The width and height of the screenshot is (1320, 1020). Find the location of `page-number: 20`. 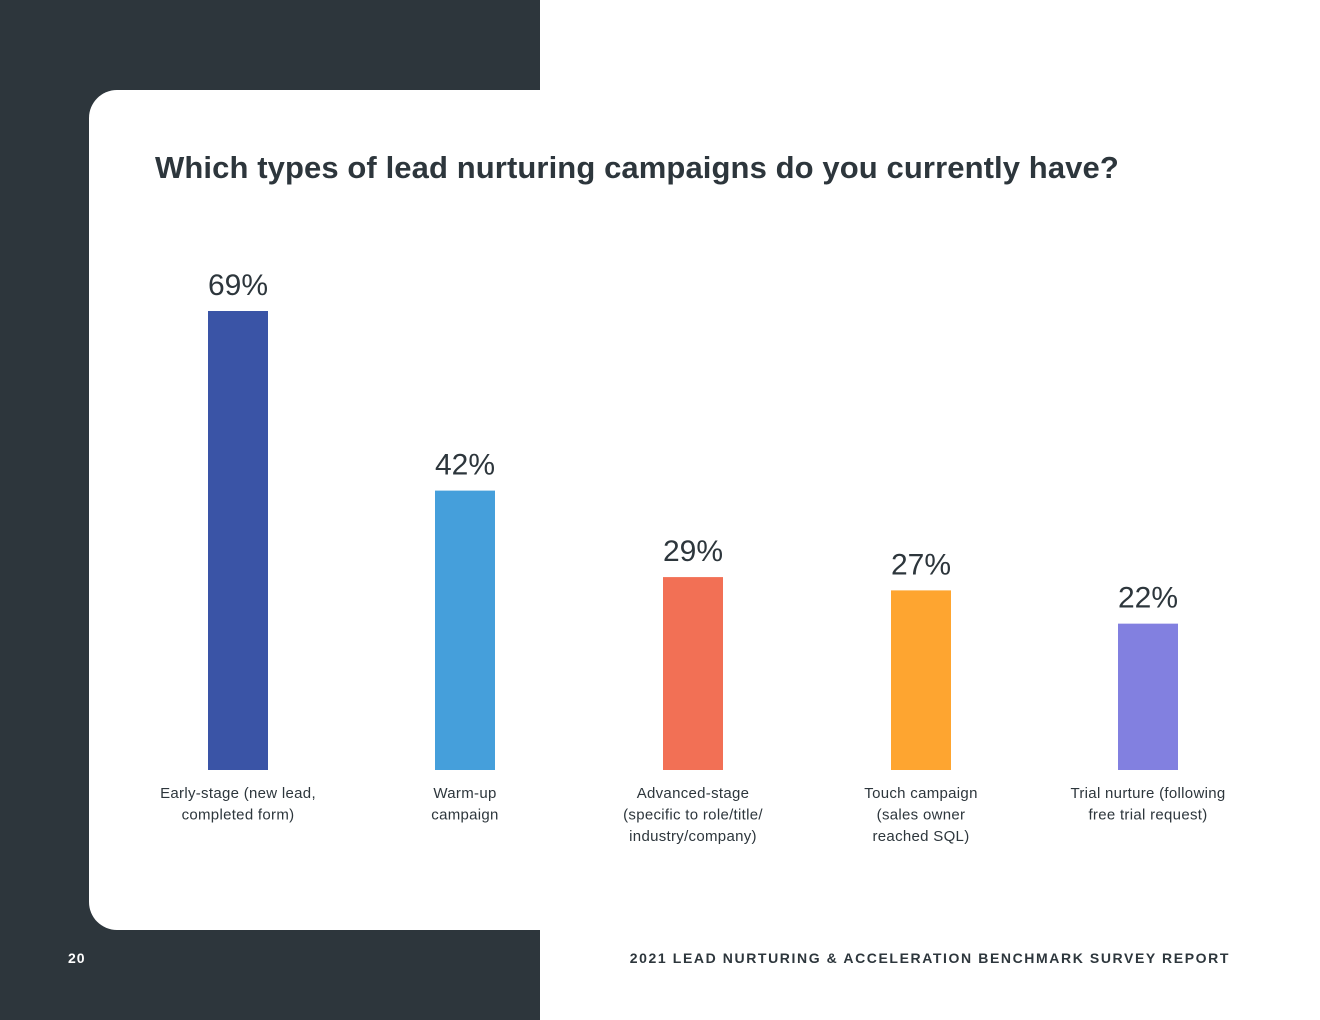

page-number: 20 is located at coordinates (77, 958).